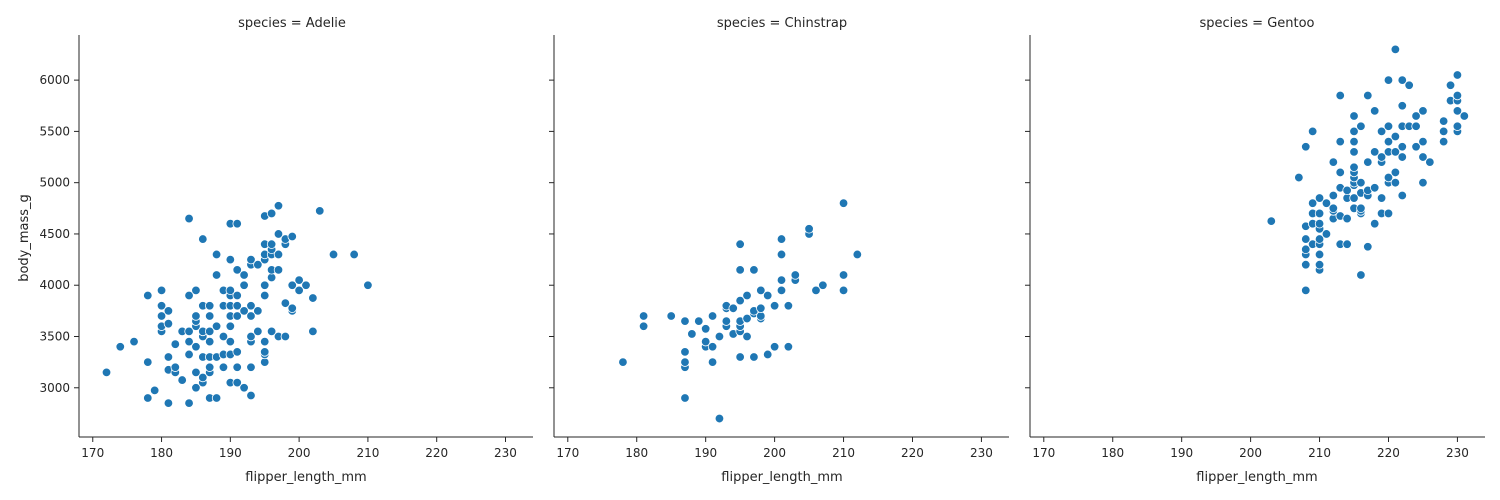 The width and height of the screenshot is (1500, 500). I want to click on gentoo-x-tick-label: 210, so click(1319, 453).